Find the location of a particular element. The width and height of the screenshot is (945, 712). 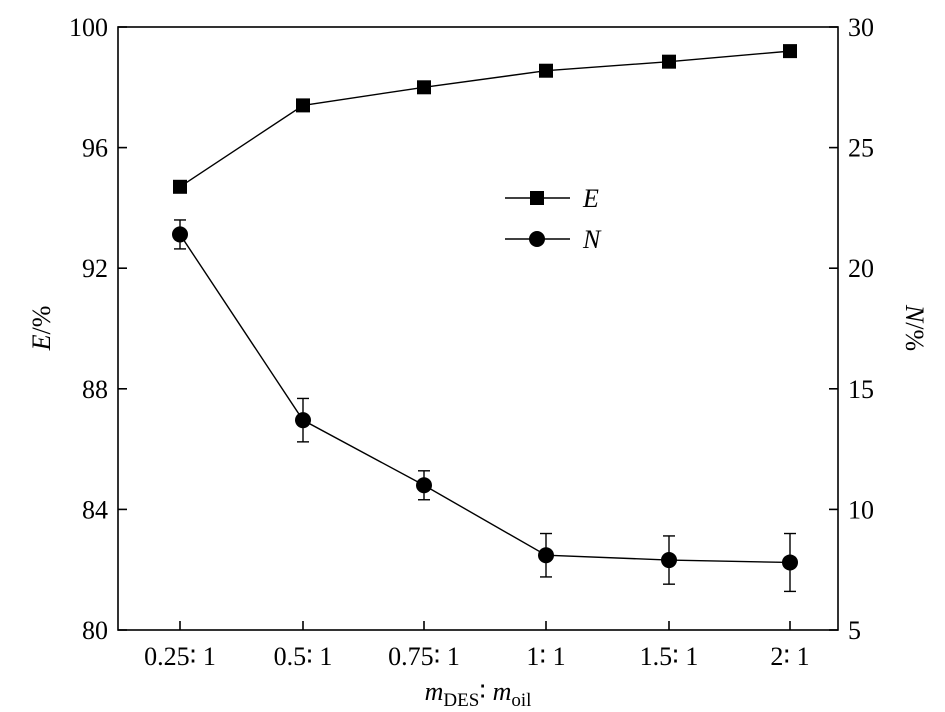

ylabel-left-unit: /% is located at coordinates (41, 320).